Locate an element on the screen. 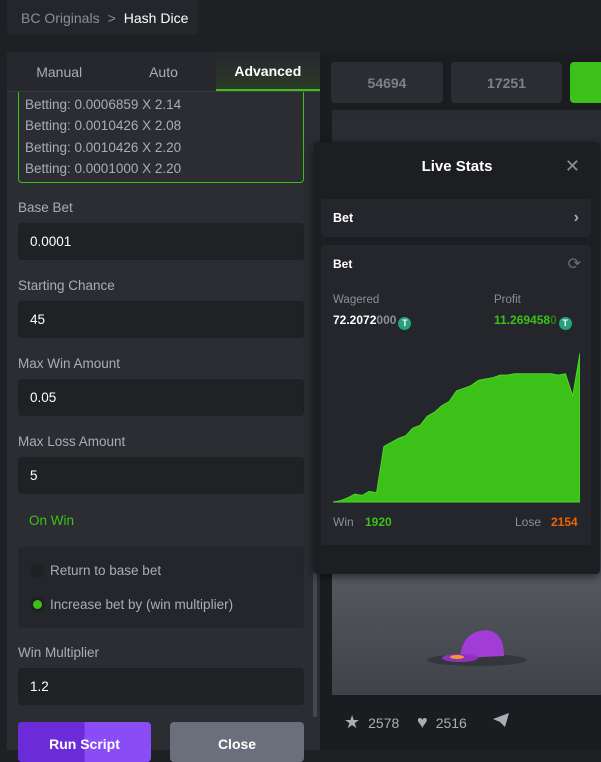 Image resolution: width=601 pixels, height=762 pixels. log-line: Betting: 0.0001000 X 2.20 is located at coordinates (103, 168).